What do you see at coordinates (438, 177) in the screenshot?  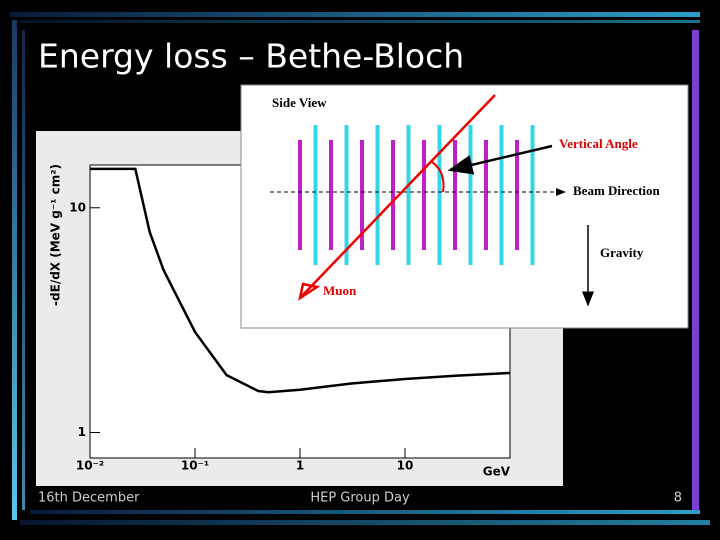 I see `angle-arc` at bounding box center [438, 177].